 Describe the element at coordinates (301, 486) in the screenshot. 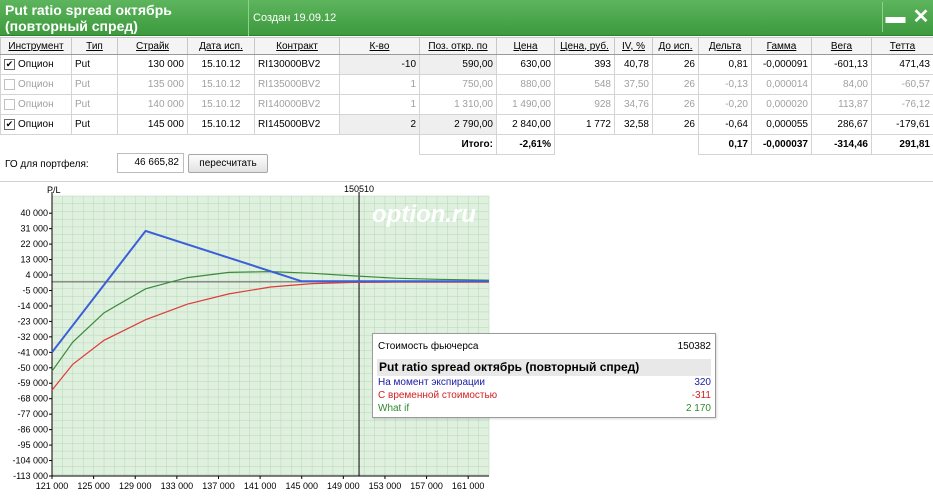

I see `x-tick-label: 145 000` at that location.